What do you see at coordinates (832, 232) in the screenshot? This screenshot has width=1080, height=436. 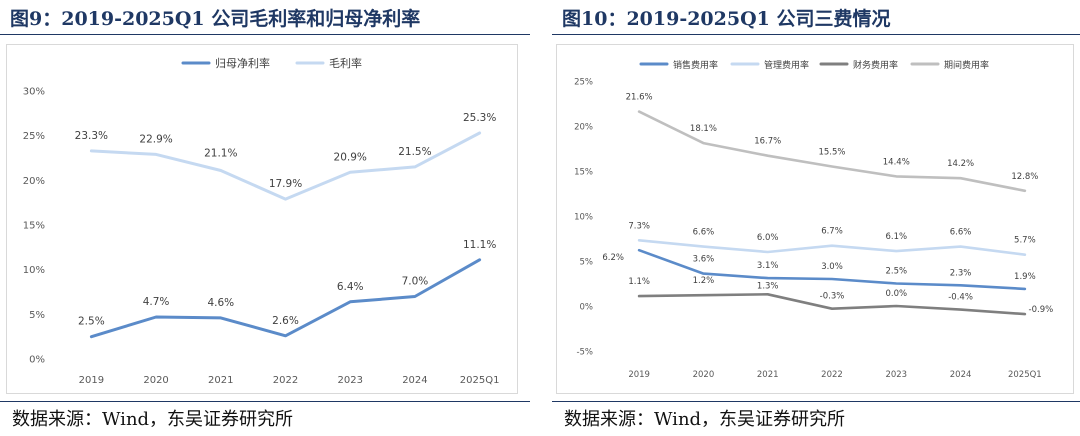 I see `data-label: 6.7%` at bounding box center [832, 232].